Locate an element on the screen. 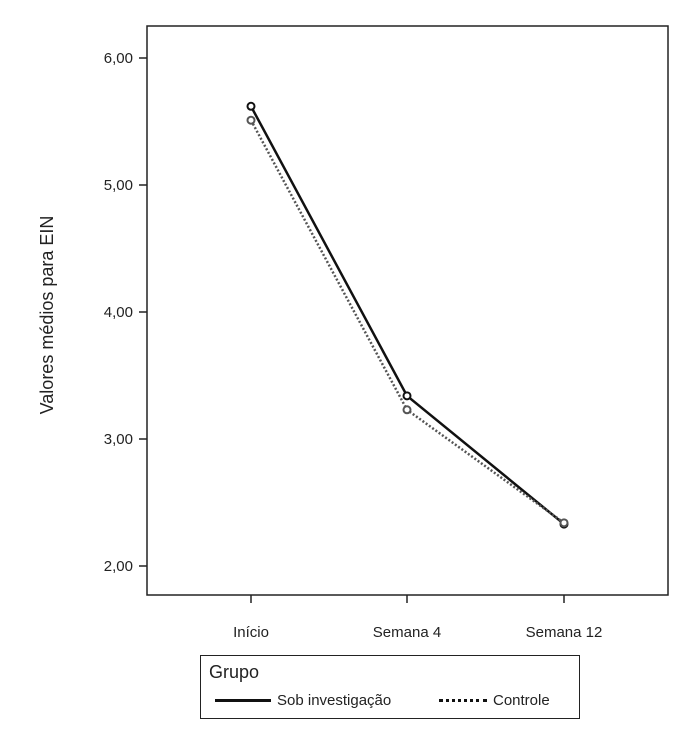 This screenshot has height=737, width=700. y-tick-label: 2,00 is located at coordinates (118, 566).